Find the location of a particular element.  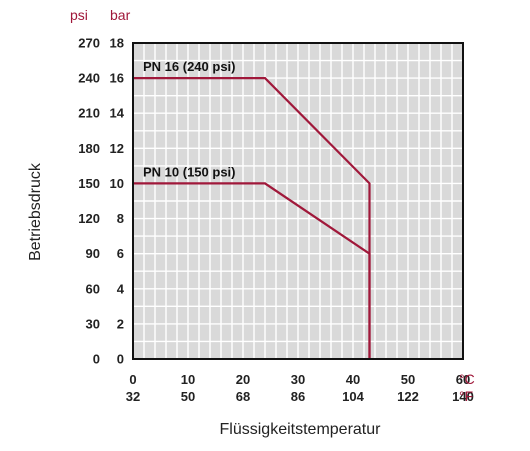

y-unit-bar: bar is located at coordinates (120, 15).